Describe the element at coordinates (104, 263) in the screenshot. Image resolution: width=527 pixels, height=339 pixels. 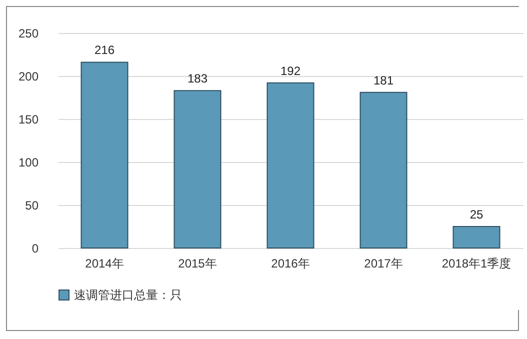
I see `x-tick-label: 2014年` at that location.